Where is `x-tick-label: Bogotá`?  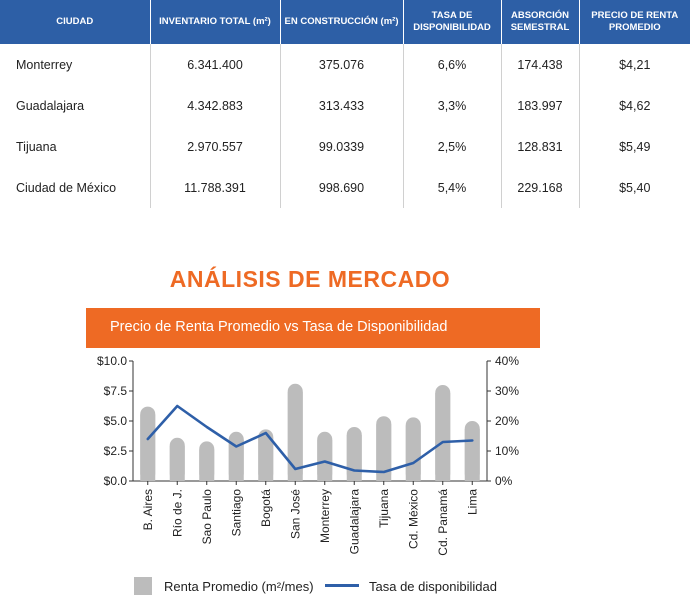
x-tick-label: Bogotá is located at coordinates (266, 508).